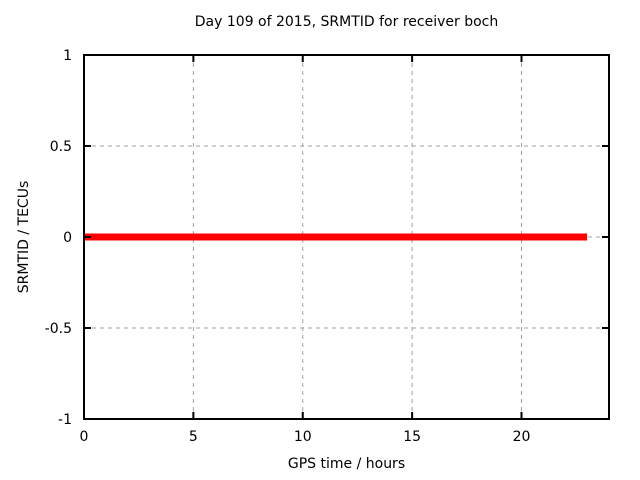 This screenshot has width=640, height=480. What do you see at coordinates (58, 329) in the screenshot?
I see `y-tick-label: -0.5` at bounding box center [58, 329].